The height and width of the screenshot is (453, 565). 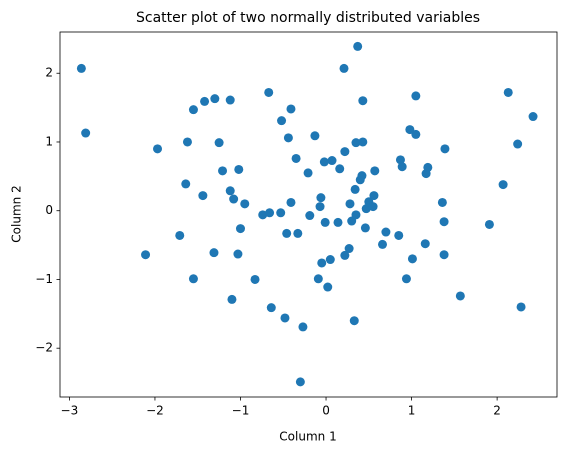 What do you see at coordinates (155, 411) in the screenshot?
I see `x-tick-label: −2` at bounding box center [155, 411].